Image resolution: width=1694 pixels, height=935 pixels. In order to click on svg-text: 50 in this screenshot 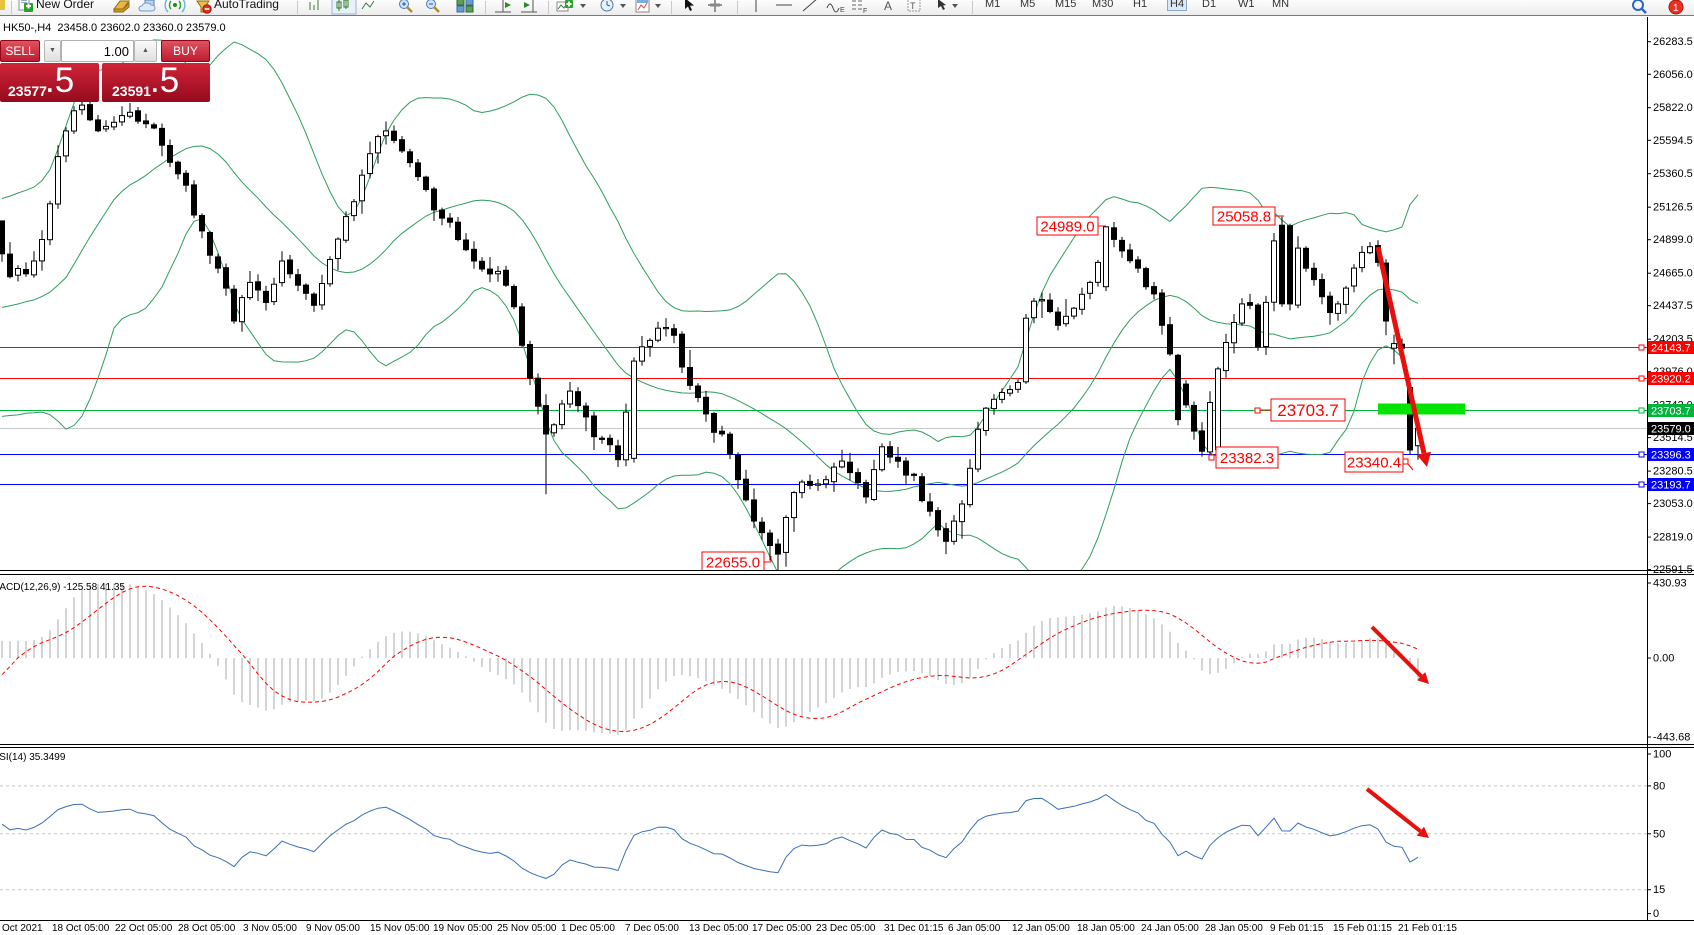, I will do `click(1659, 834)`.